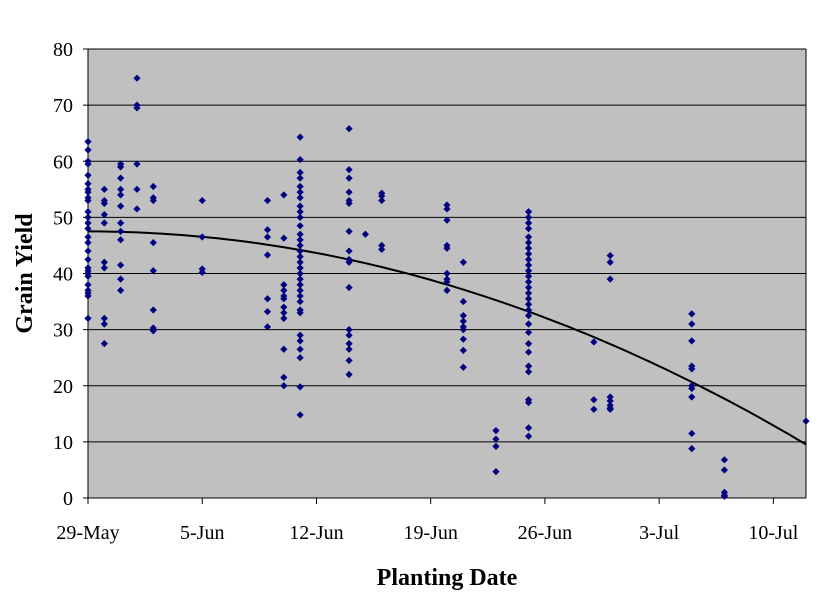 The width and height of the screenshot is (820, 605). What do you see at coordinates (427, 533) in the screenshot?
I see `x-tick-labels: 29-May 5-Jun 12-Jun 19-Jun 26-Jun 3-Jul 10-Jul` at bounding box center [427, 533].